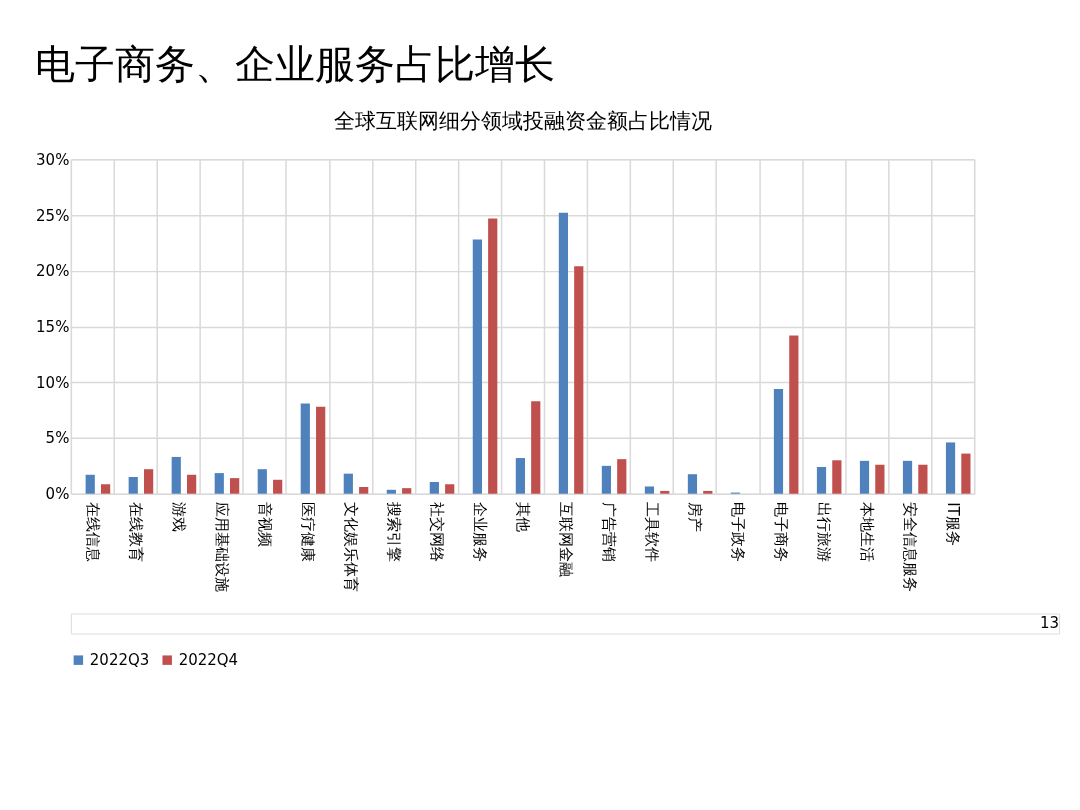 The image size is (1080, 810). Describe the element at coordinates (178, 517) in the screenshot. I see `x-tick-label: 游戏` at that location.